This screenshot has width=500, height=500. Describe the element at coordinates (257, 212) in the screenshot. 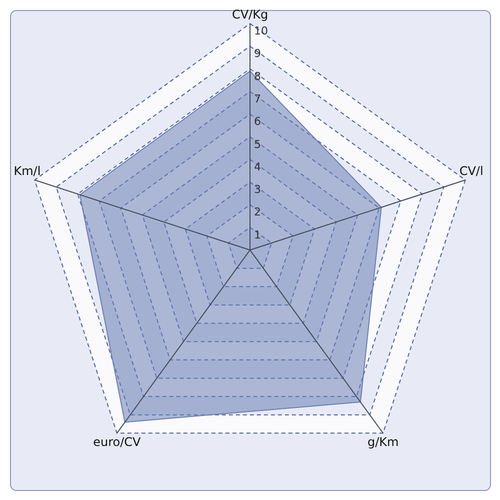

I see `y-tick-label: 2` at that location.